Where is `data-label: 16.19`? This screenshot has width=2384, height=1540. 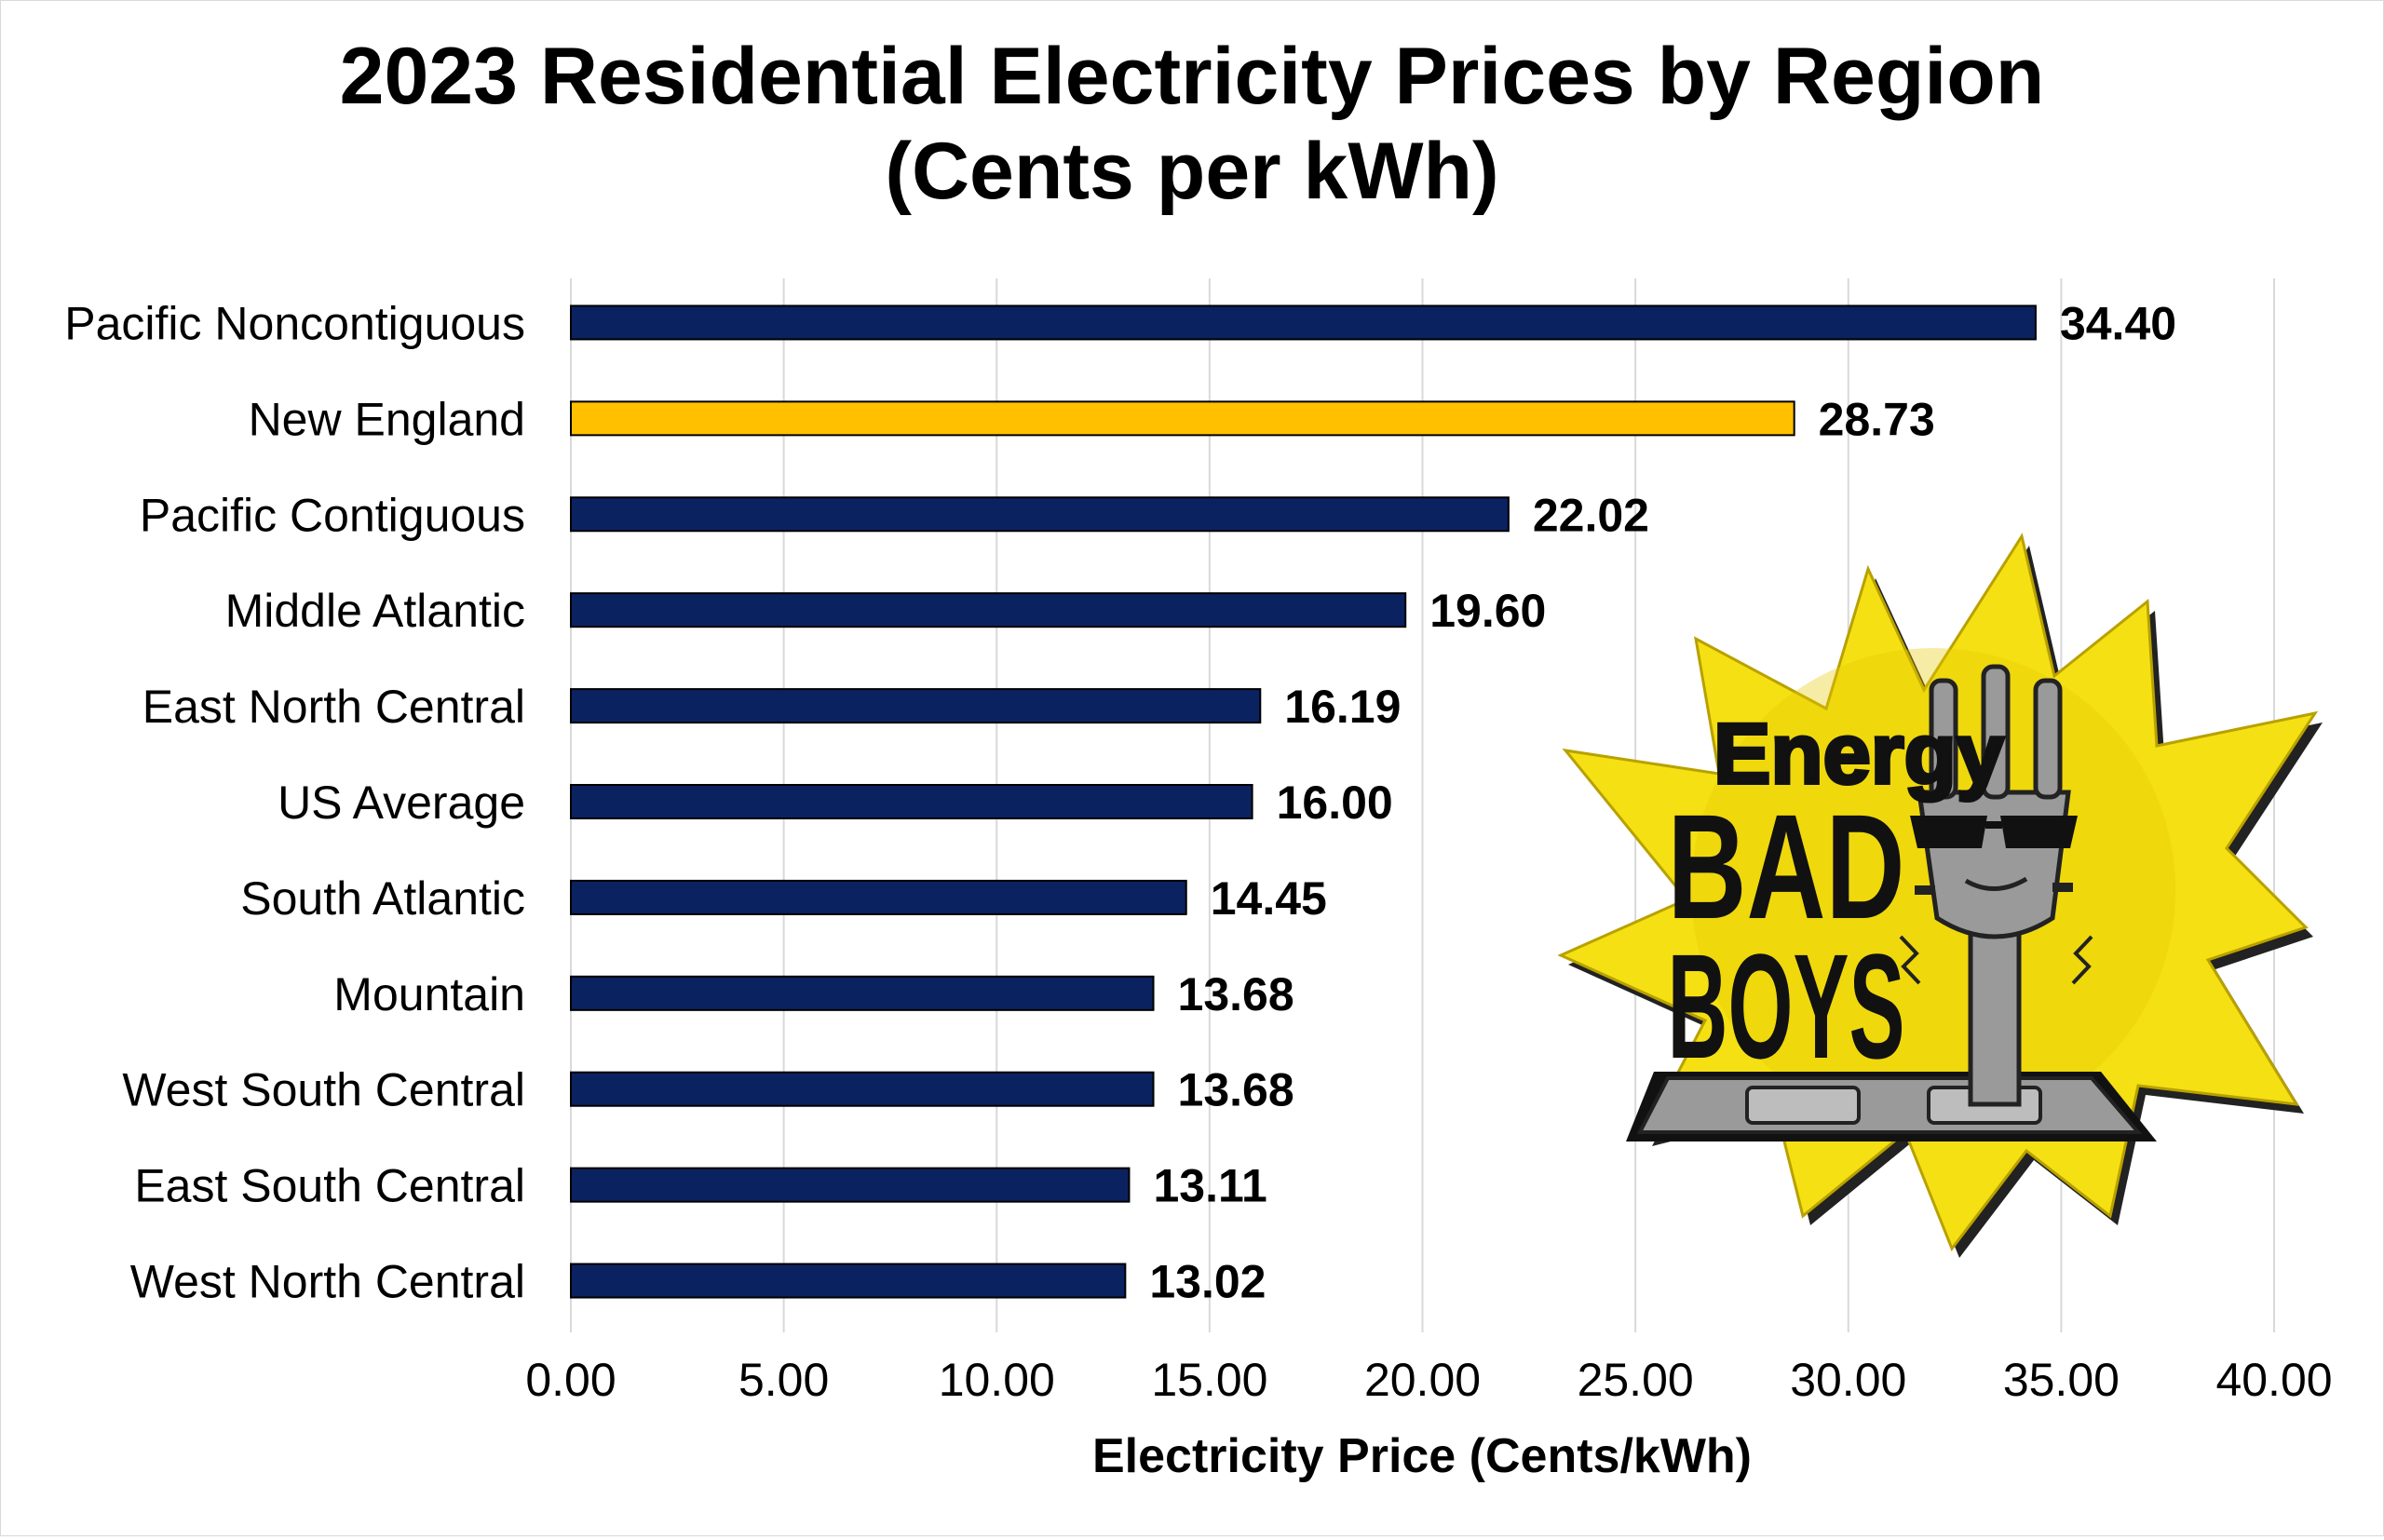
data-label: 16.19 is located at coordinates (1342, 707).